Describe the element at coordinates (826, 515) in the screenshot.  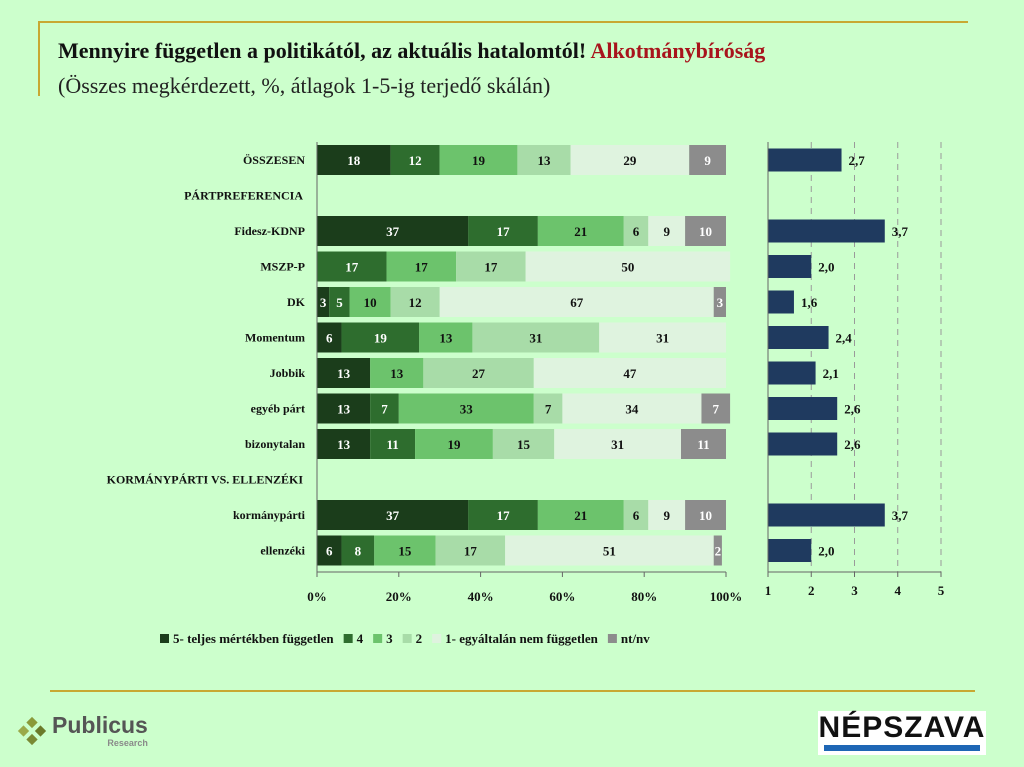
I see `mean-bar-kormanyparti` at that location.